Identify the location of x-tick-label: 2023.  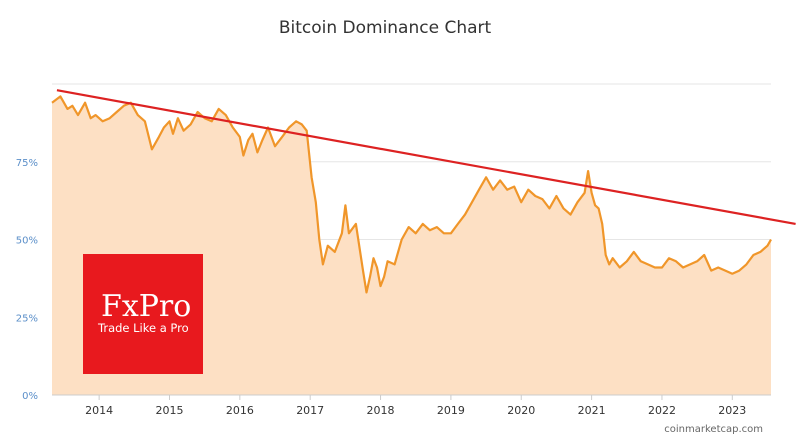
(732, 410).